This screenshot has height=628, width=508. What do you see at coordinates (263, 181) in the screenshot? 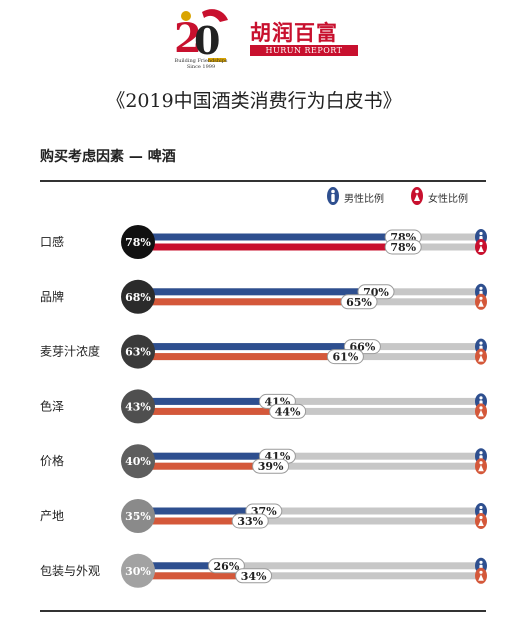
I see `top-divider` at bounding box center [263, 181].